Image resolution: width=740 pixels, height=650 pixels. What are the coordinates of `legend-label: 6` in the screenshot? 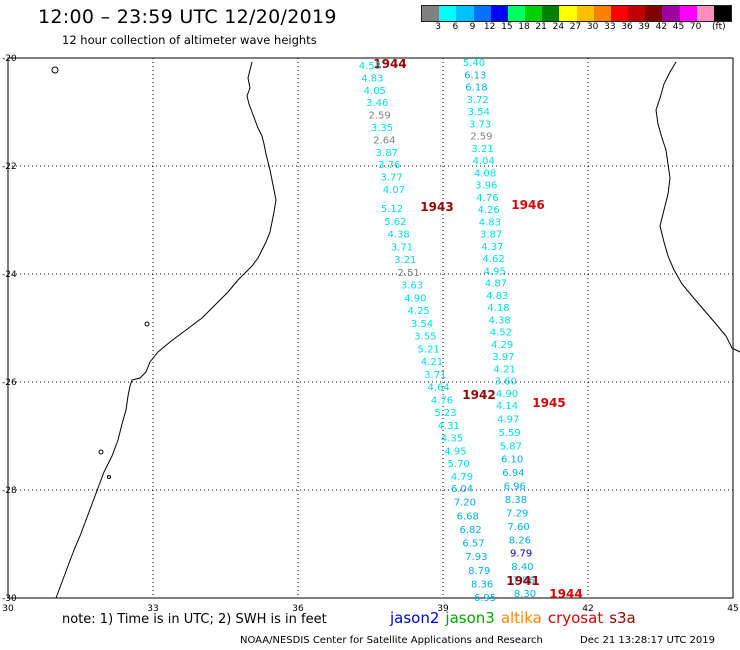 It's located at (455, 27).